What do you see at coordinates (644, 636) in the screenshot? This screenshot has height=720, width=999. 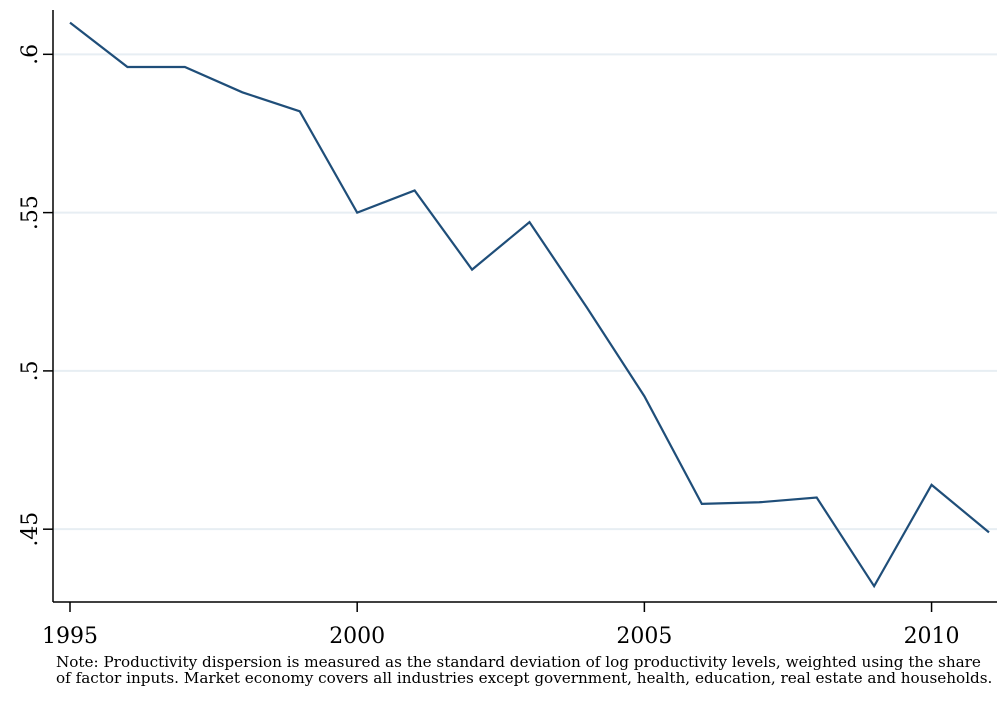 I see `x-tick-label: 2005` at bounding box center [644, 636].